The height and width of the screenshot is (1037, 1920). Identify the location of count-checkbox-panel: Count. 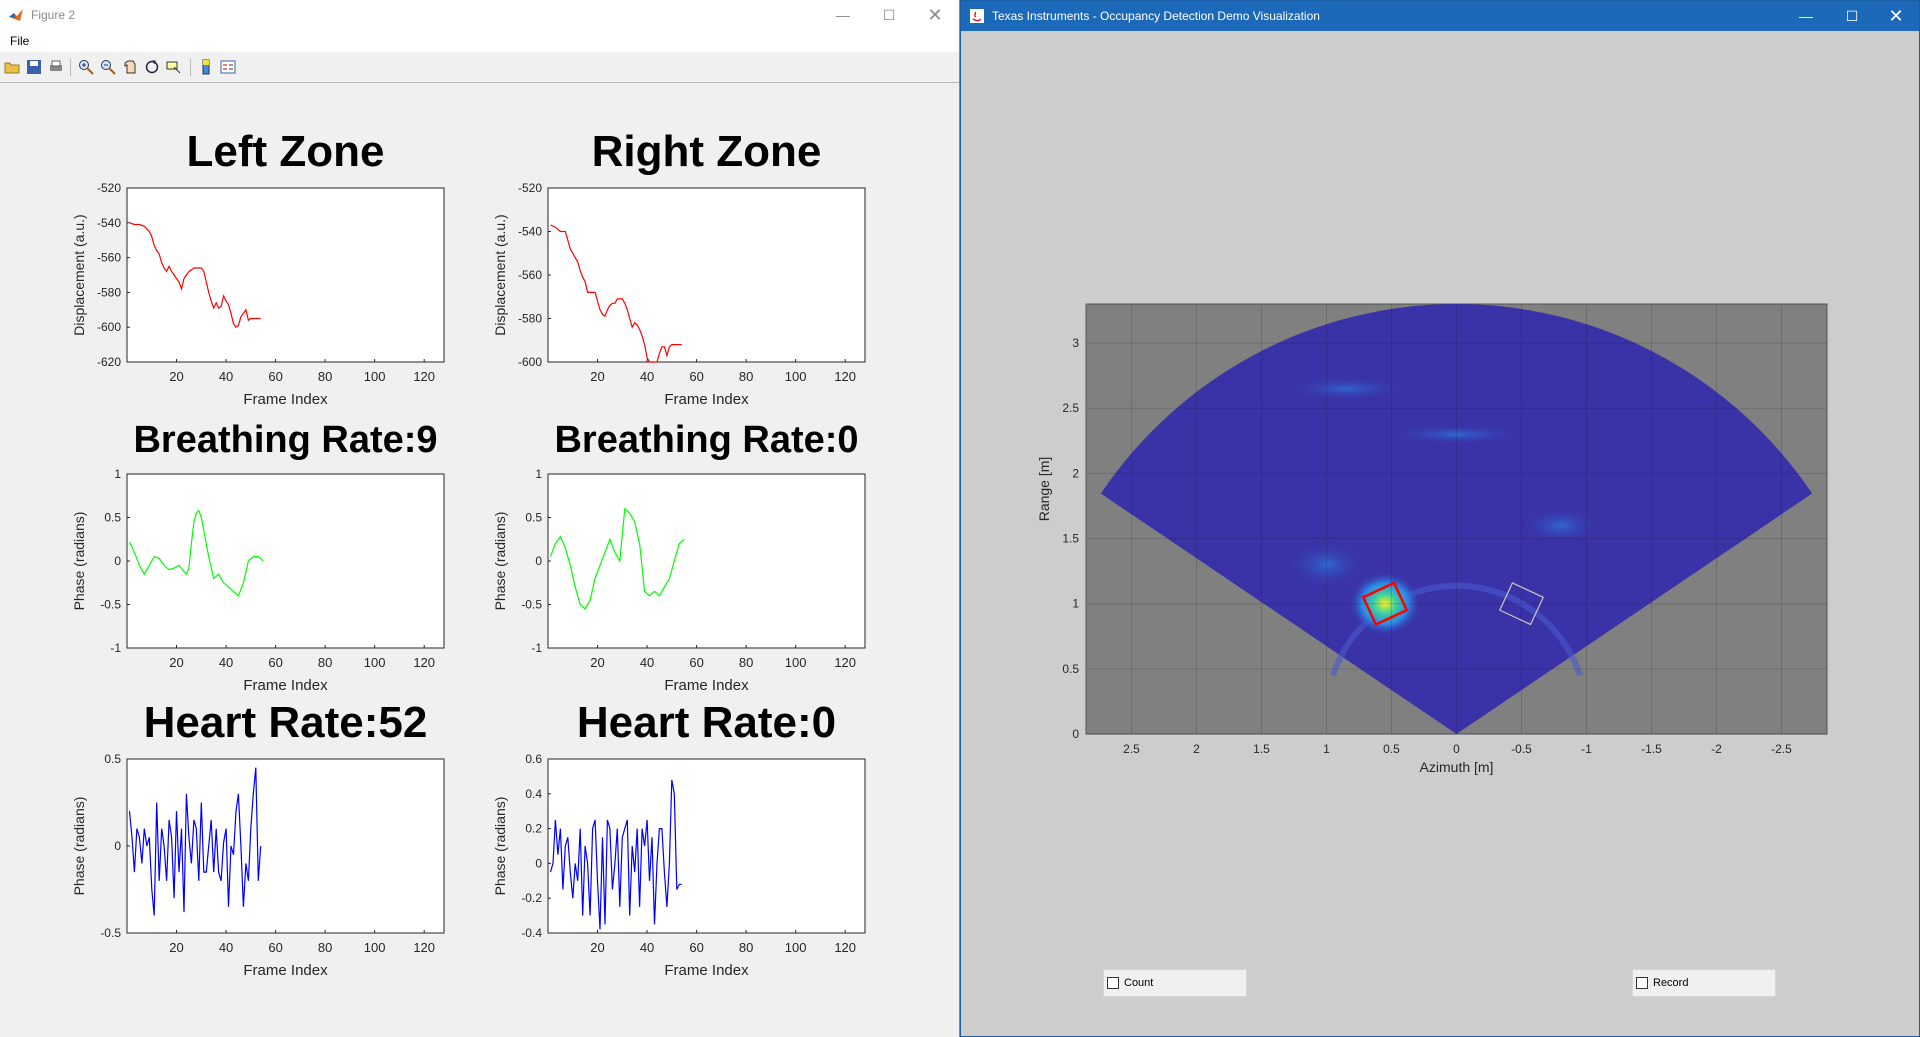
(1175, 983).